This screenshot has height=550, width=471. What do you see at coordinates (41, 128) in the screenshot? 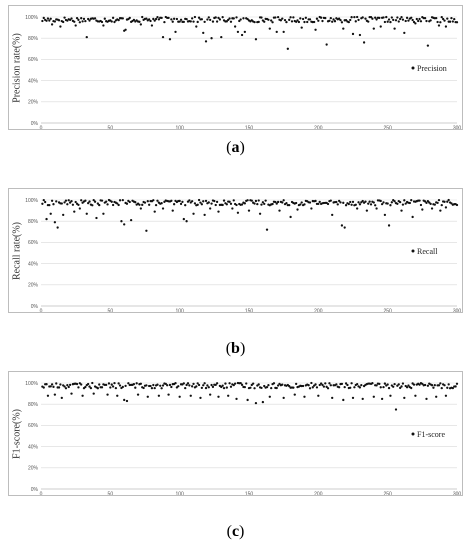
I see `x-tick-label: 0` at bounding box center [41, 128].